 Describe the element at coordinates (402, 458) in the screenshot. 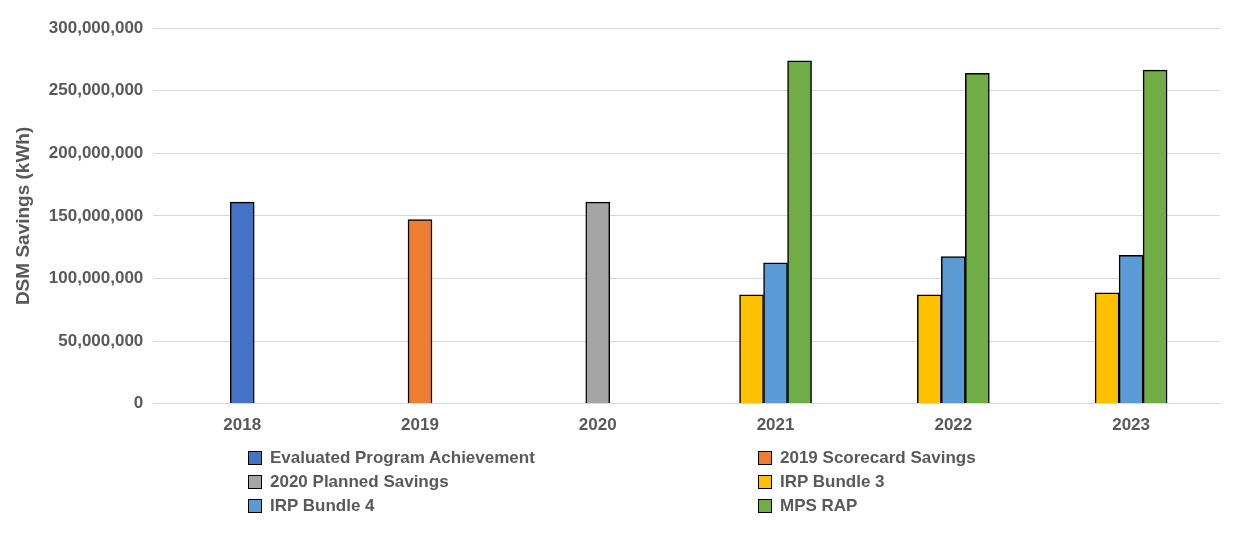

I see `legend-label: Evaluated Program Achievement` at that location.